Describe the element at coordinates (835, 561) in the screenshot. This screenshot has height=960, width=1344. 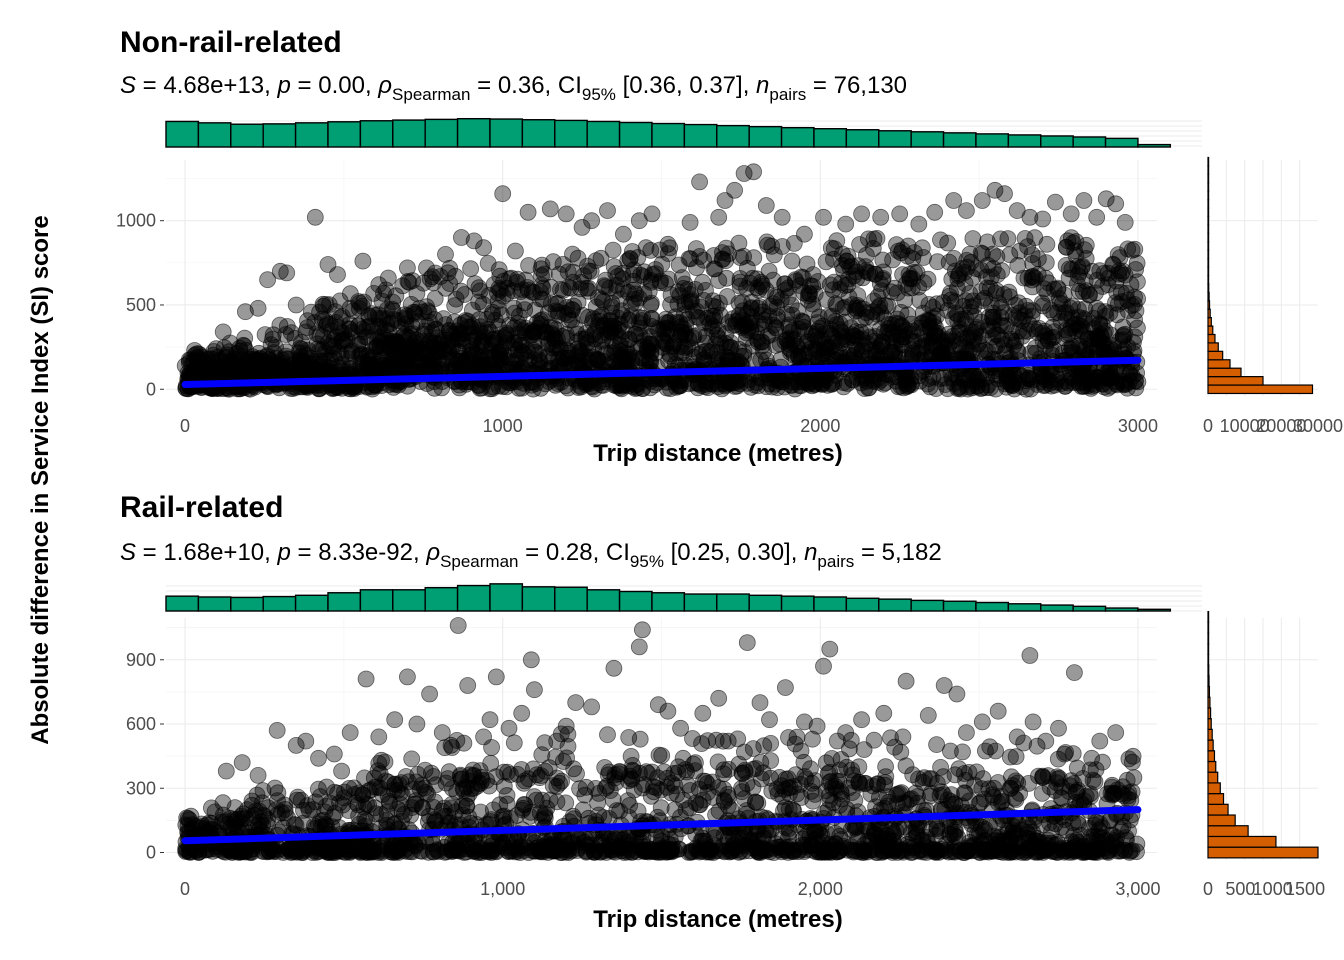
I see `stat-n-sub: pairs` at that location.